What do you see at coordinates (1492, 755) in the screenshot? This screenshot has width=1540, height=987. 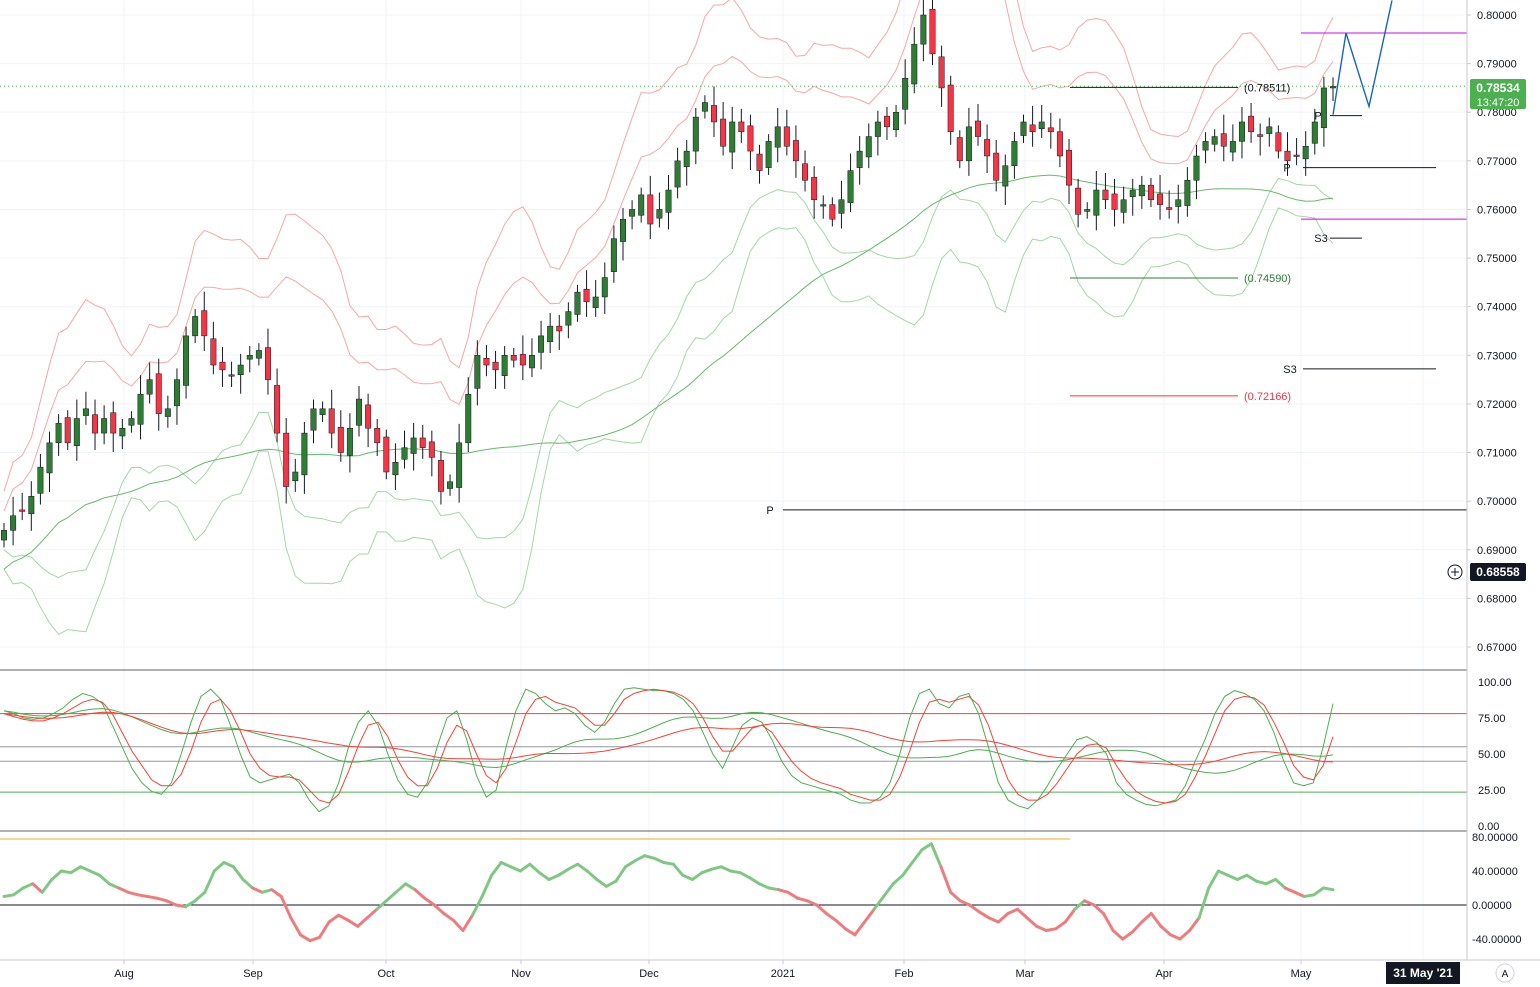 I see `osc-tick-label: 50.00` at bounding box center [1492, 755].